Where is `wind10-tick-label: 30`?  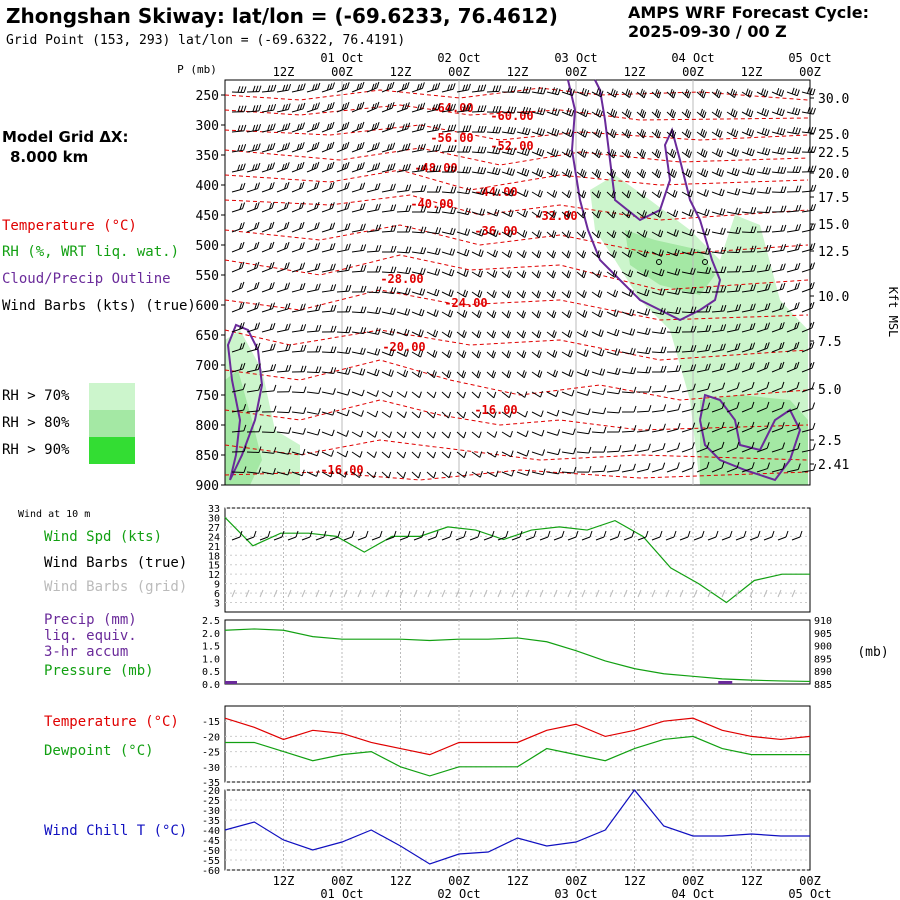
wind10-tick-label: 30 is located at coordinates (214, 518).